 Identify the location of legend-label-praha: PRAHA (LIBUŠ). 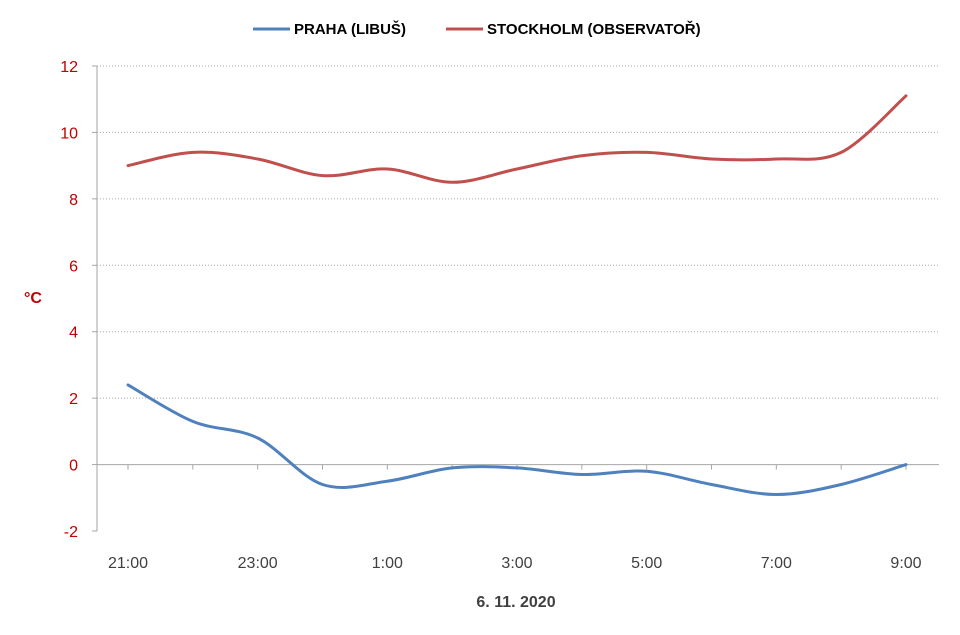
(350, 29).